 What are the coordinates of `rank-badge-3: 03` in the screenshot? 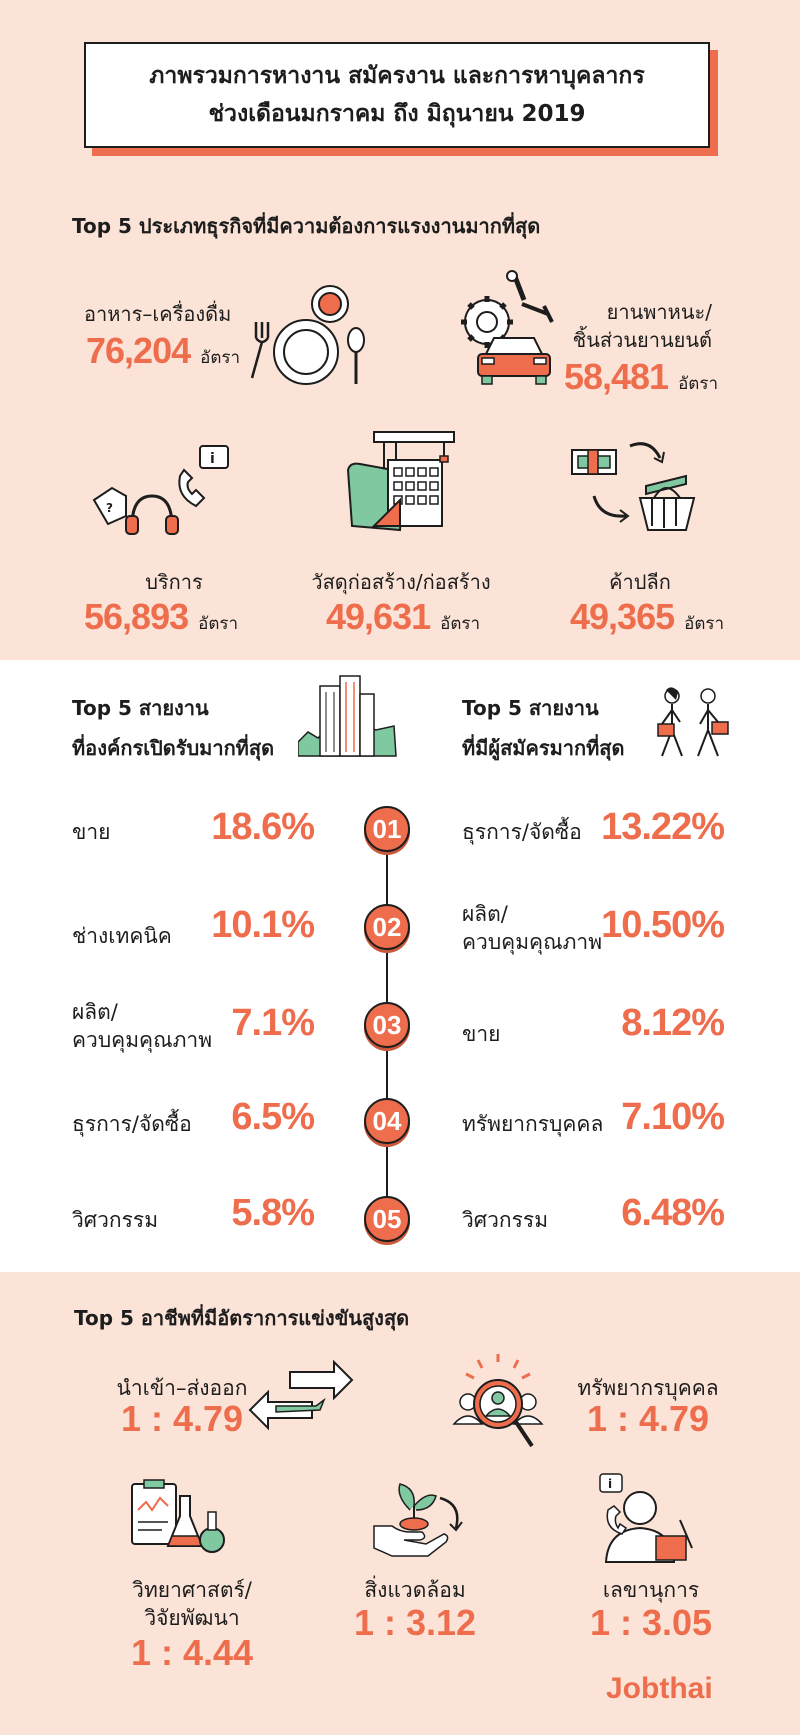 It's located at (387, 1025).